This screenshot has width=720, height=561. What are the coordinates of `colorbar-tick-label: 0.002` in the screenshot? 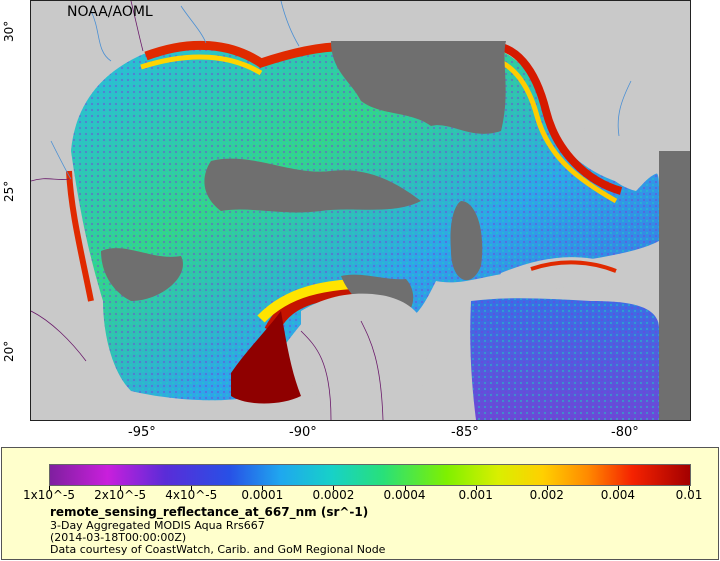 It's located at (546, 495).